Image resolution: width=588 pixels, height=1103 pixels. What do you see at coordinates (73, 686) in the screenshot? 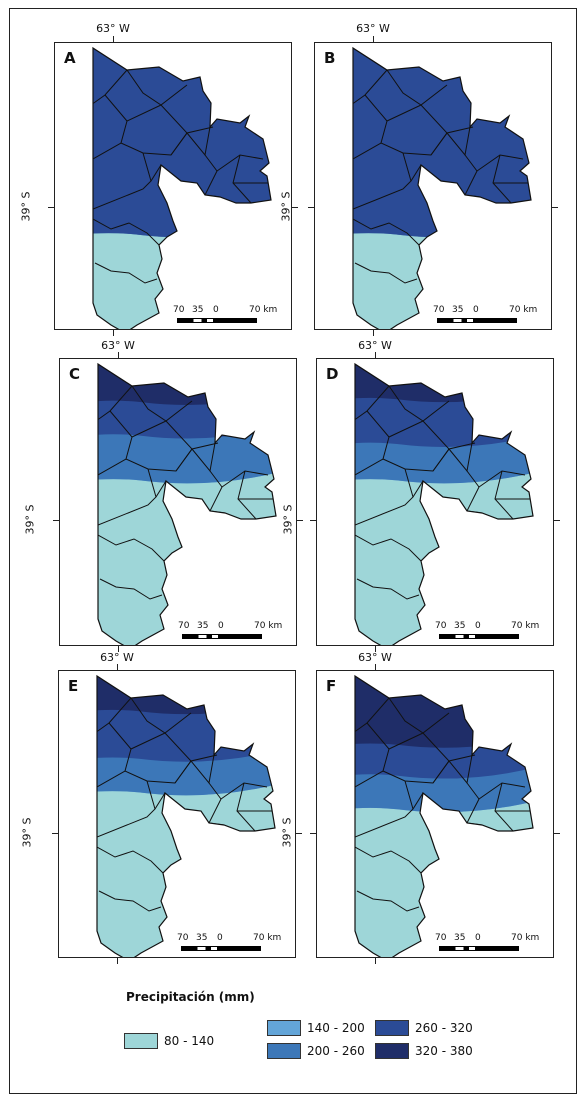
I see `panel-label: E` at bounding box center [73, 686].